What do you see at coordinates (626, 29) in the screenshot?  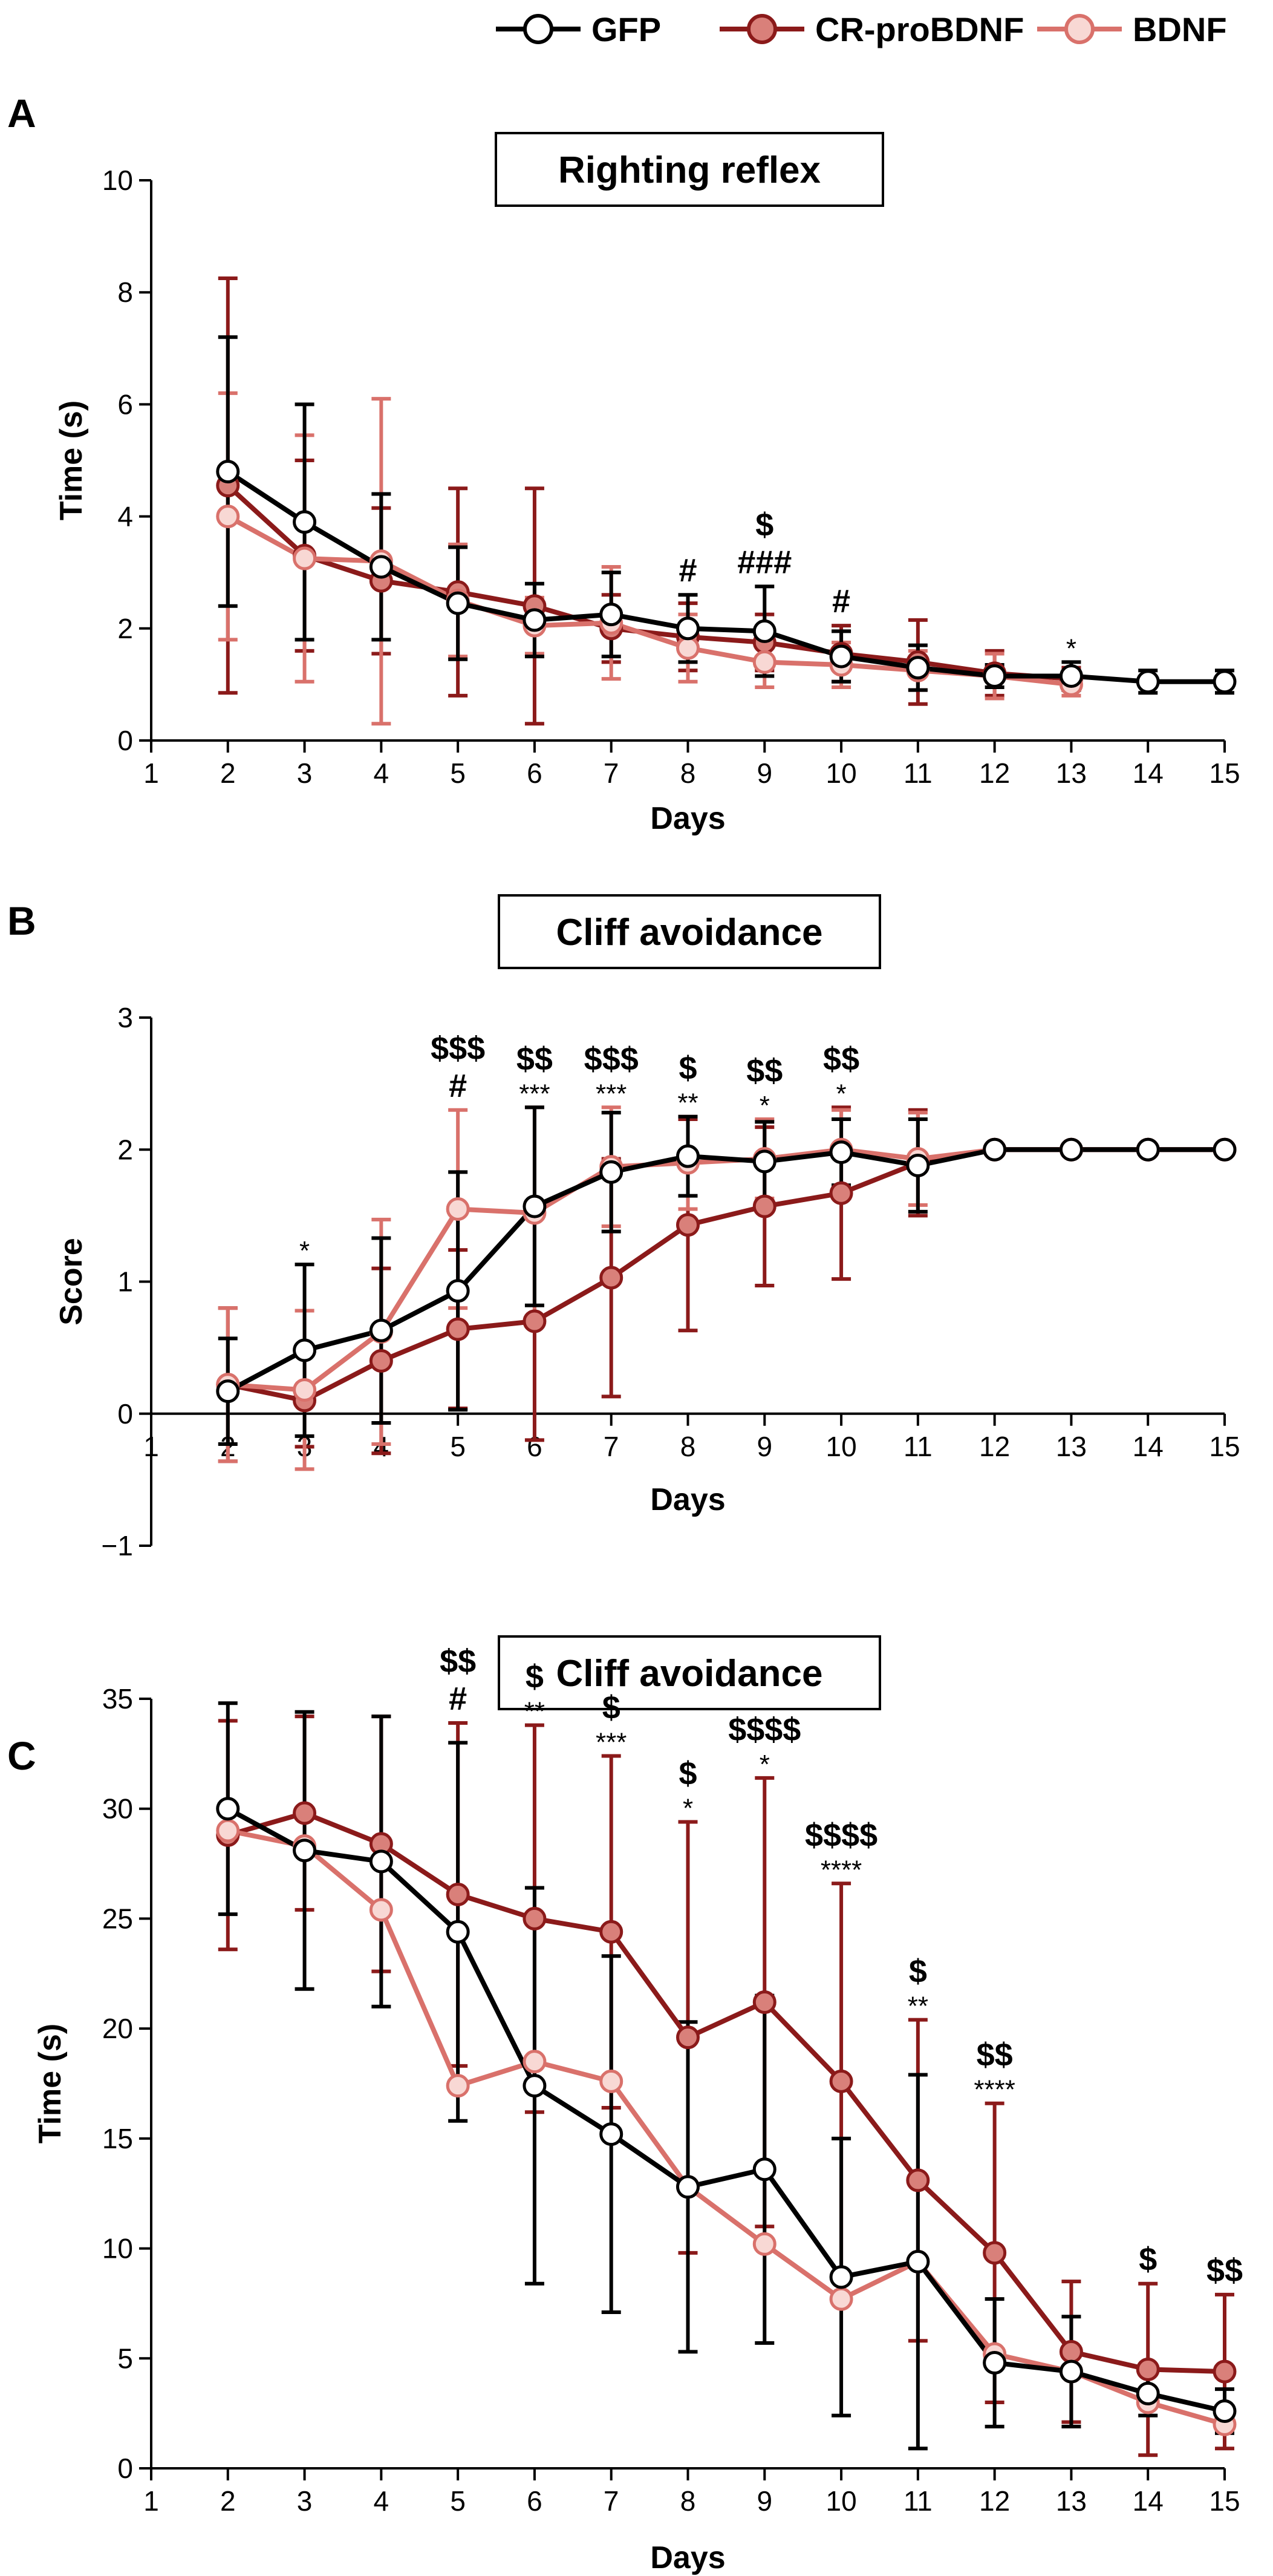 I see `legend-label-gfp: GFP` at bounding box center [626, 29].